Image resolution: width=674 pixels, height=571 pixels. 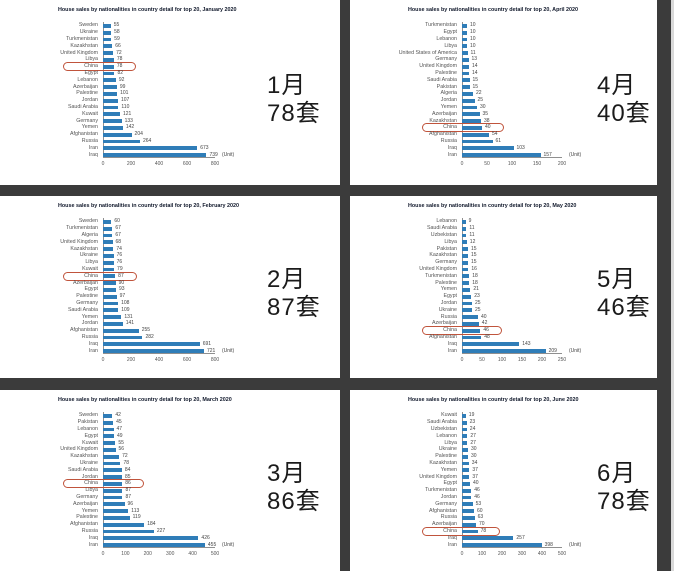 I want to click on country-label: Iran, so click(x=452, y=350).